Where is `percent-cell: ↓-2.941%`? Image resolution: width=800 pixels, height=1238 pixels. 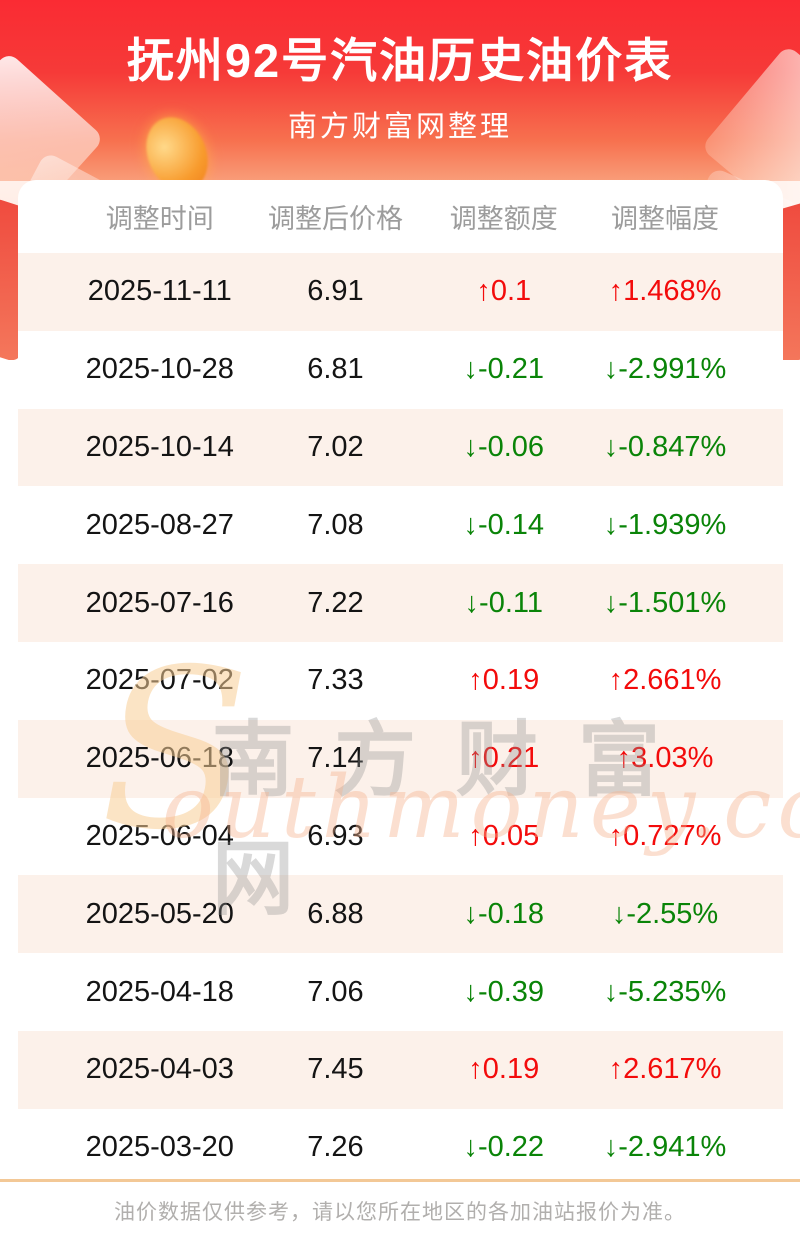
percent-cell: ↓-2.941% is located at coordinates (665, 1147).